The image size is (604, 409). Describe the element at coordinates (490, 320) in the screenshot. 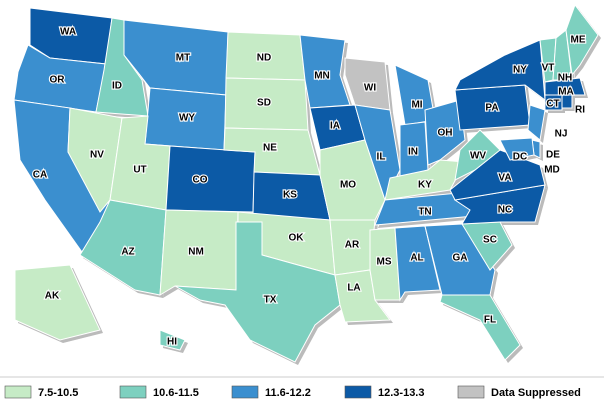

I see `state-label: FL` at that location.